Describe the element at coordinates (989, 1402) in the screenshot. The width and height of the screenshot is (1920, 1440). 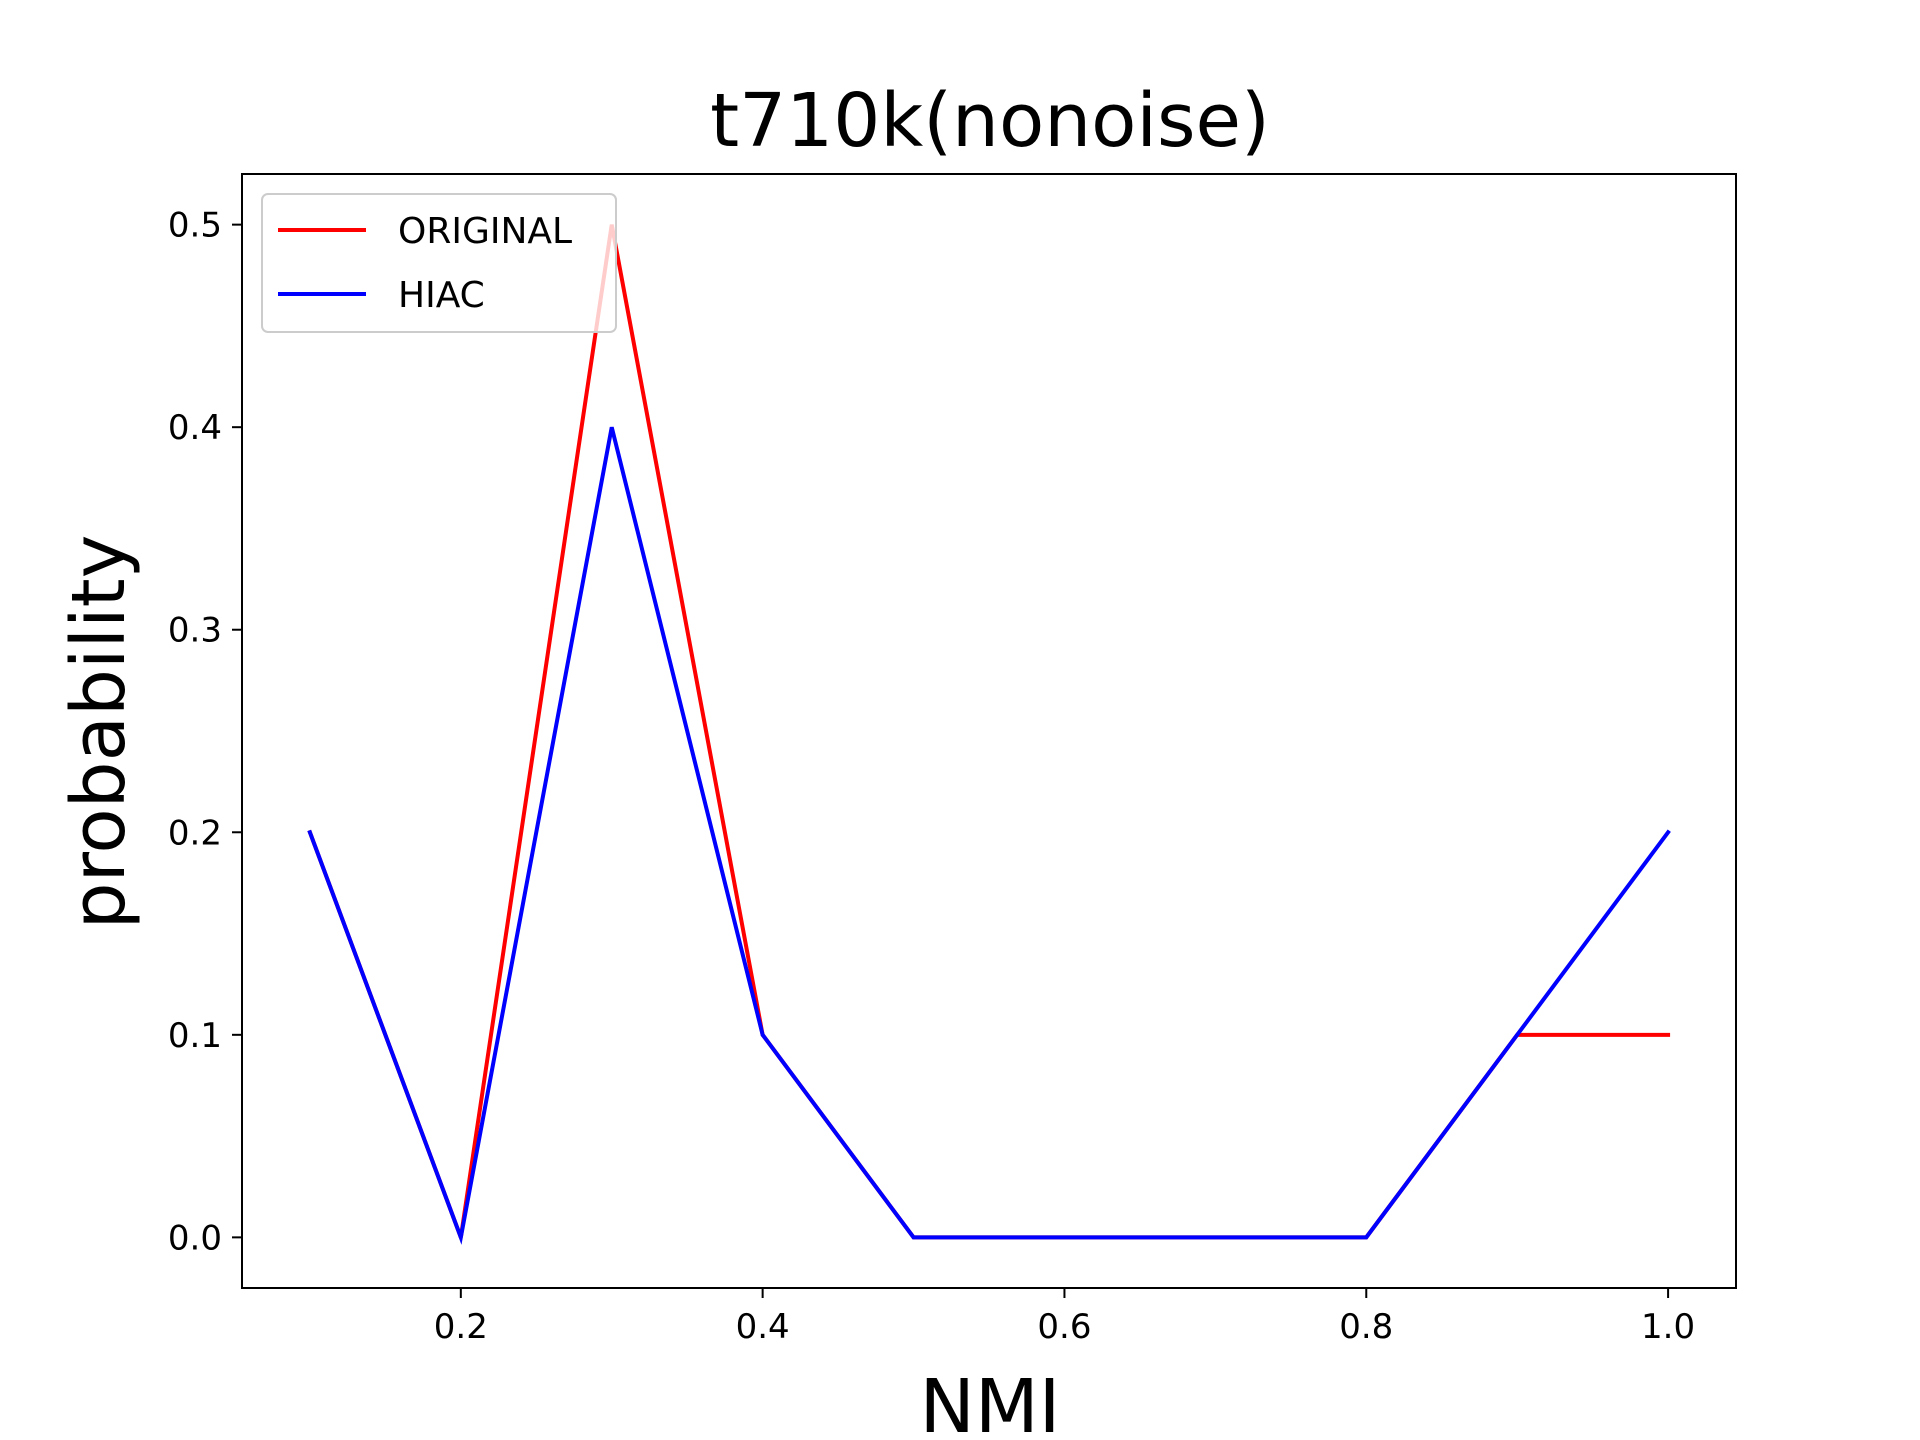
I see `x-axis-label: NMI` at that location.